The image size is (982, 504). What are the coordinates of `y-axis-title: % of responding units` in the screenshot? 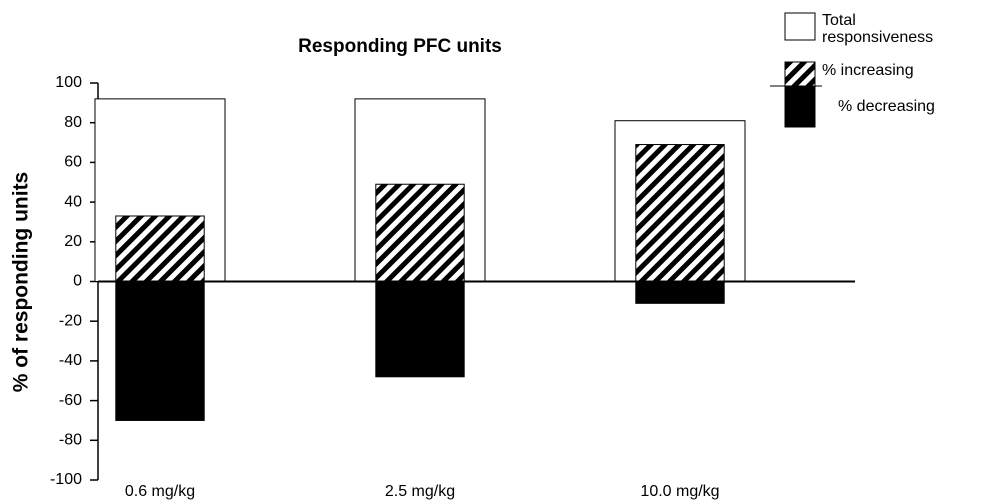 It's located at (21, 282).